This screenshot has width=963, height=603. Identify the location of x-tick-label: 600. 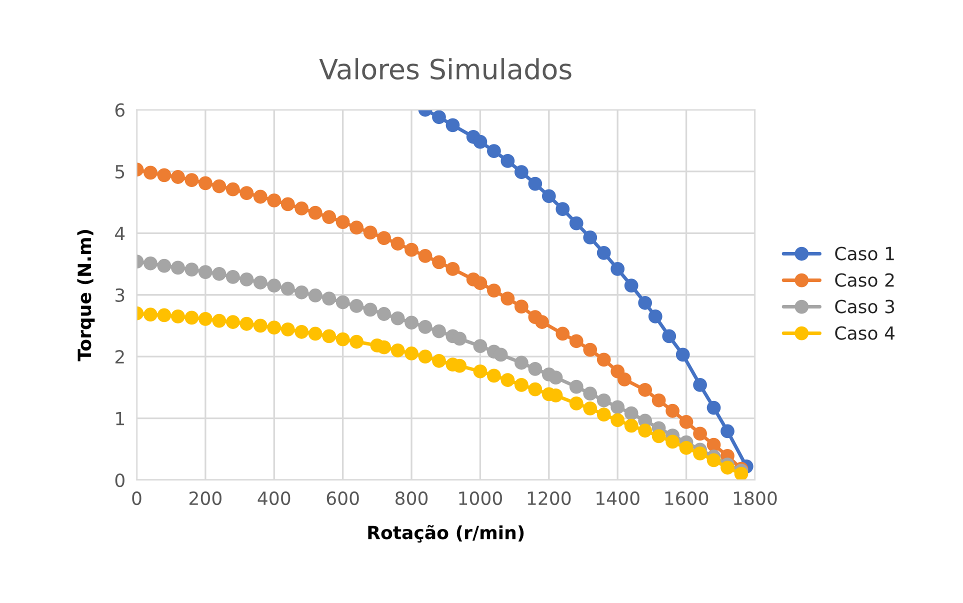
(342, 498).